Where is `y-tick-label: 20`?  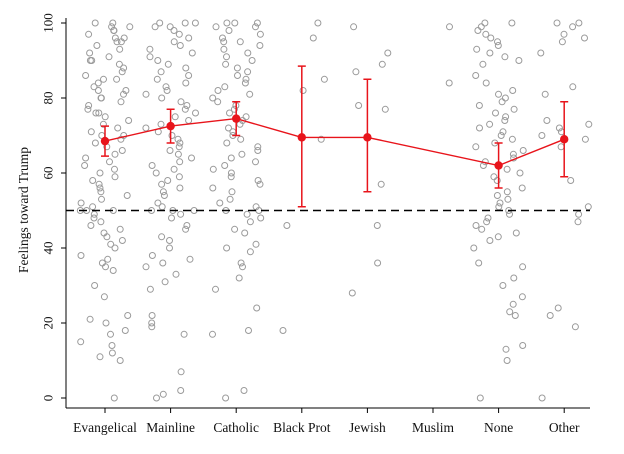
y-tick-label: 20 is located at coordinates (48, 323).